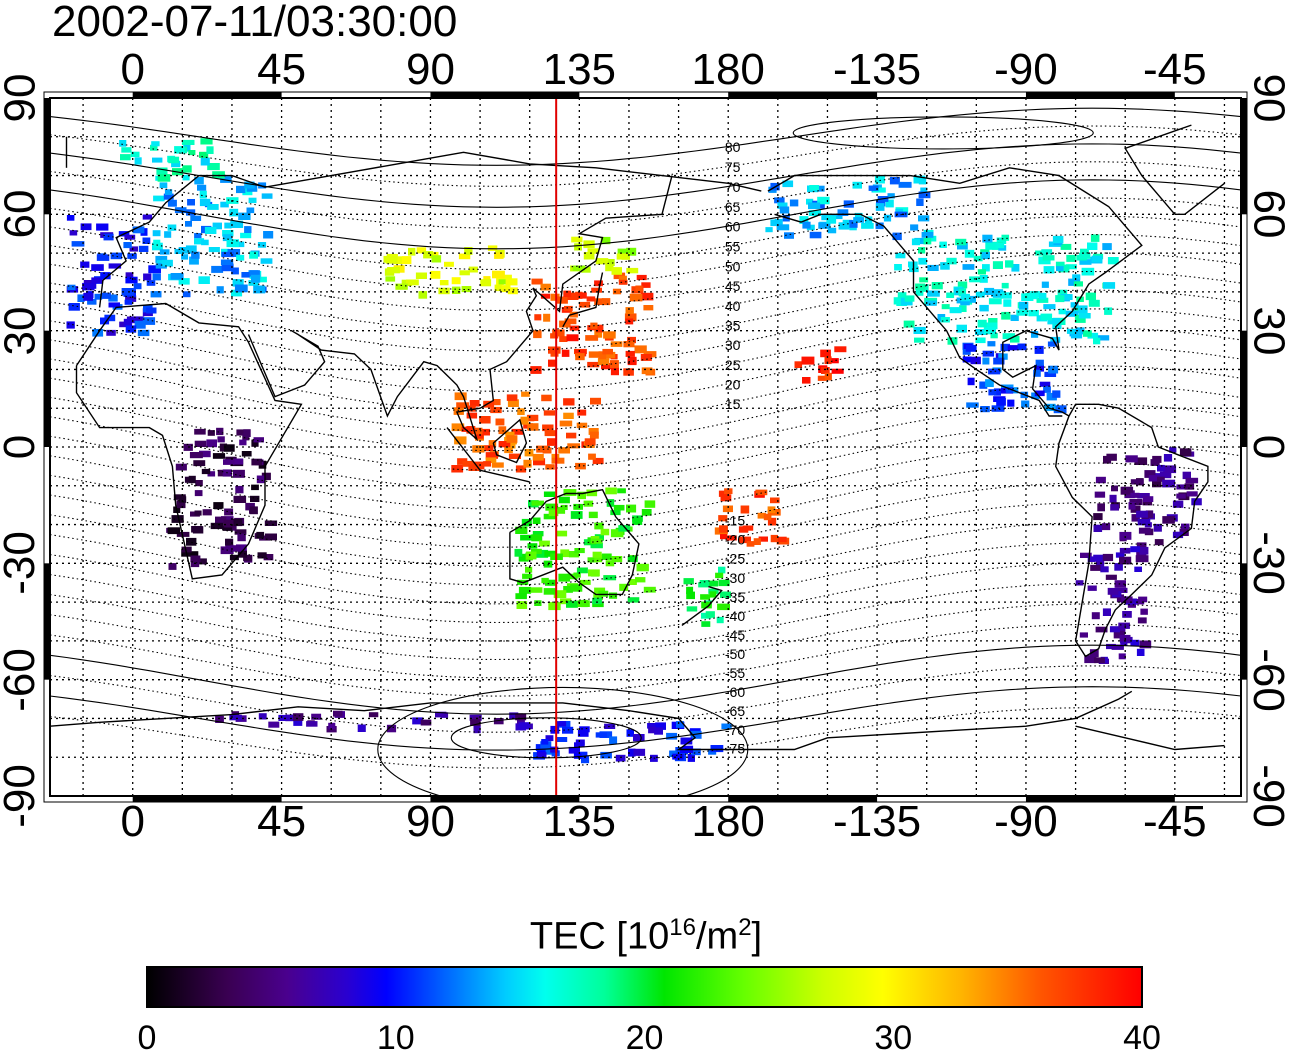 The width and height of the screenshot is (1292, 1057). What do you see at coordinates (735, 597) in the screenshot?
I see `contour-label-18: -35` at bounding box center [735, 597].